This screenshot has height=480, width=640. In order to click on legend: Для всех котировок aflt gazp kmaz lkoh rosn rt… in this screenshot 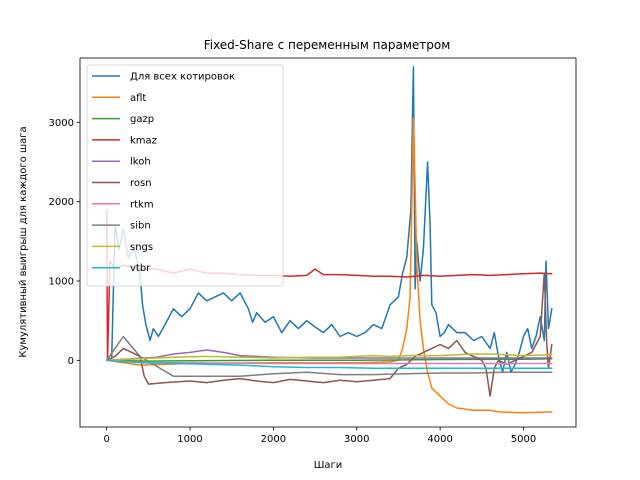, I will do `click(185, 175)`.